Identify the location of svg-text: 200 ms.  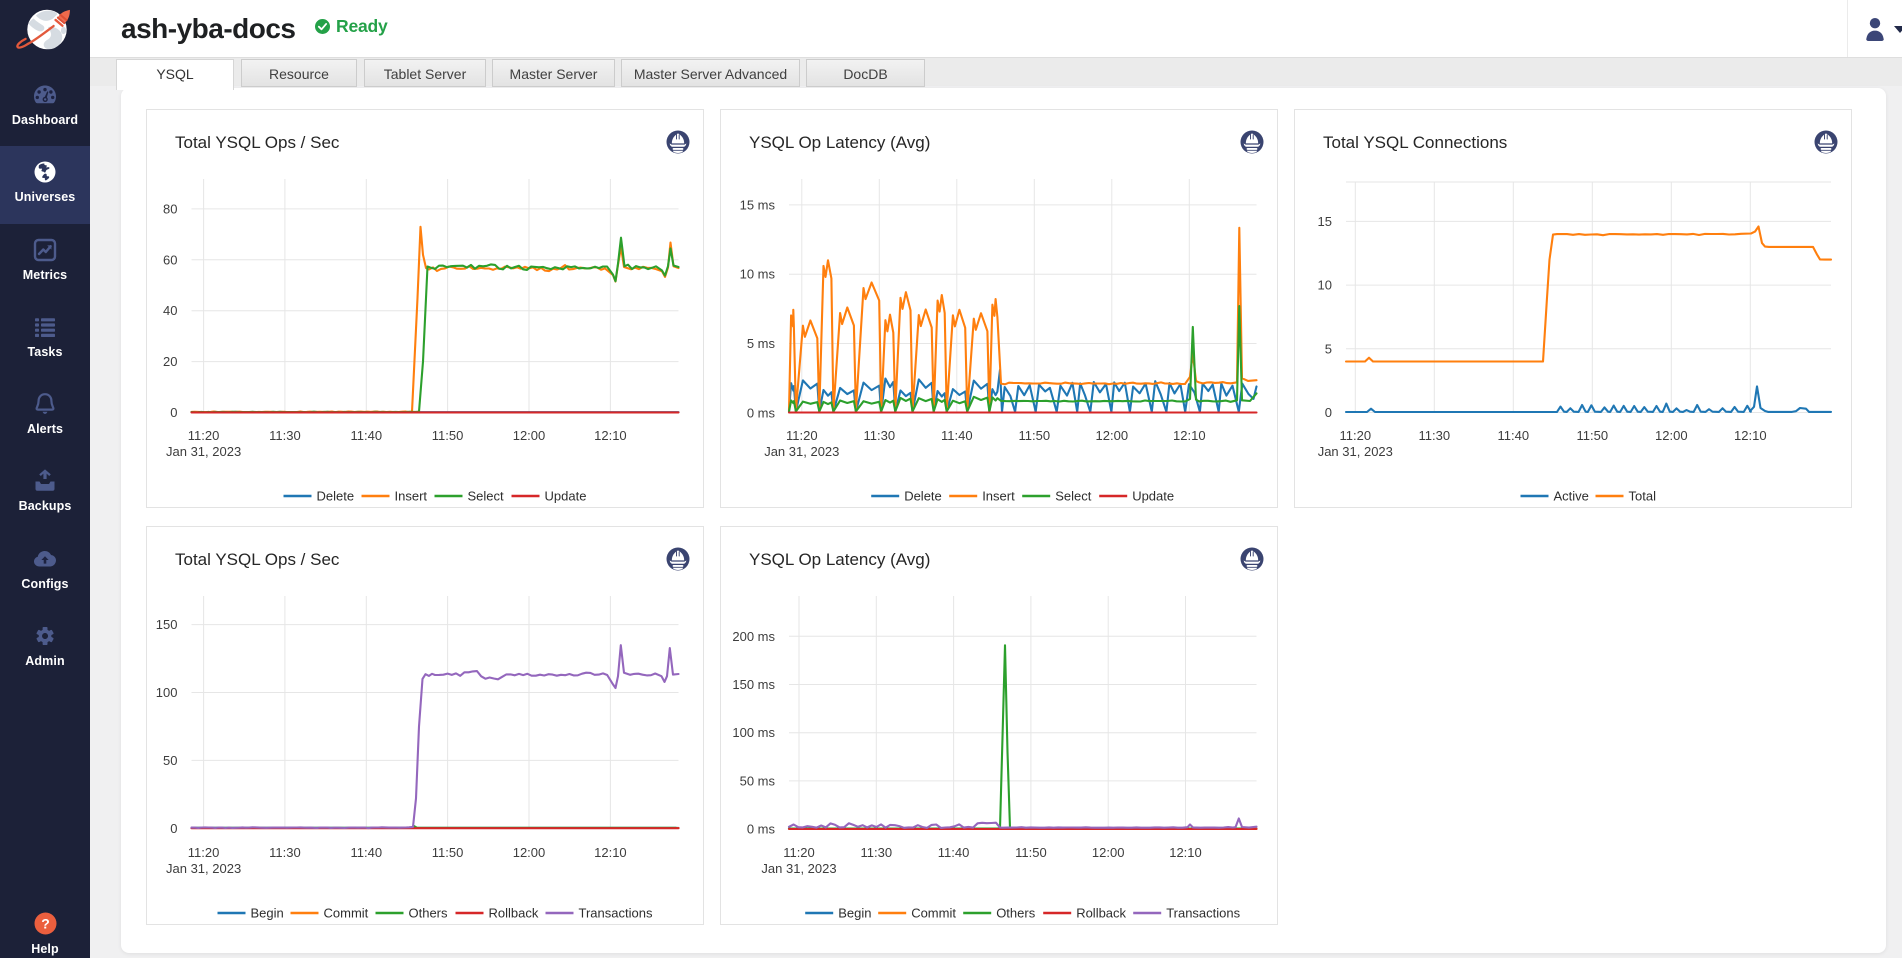
(753, 636).